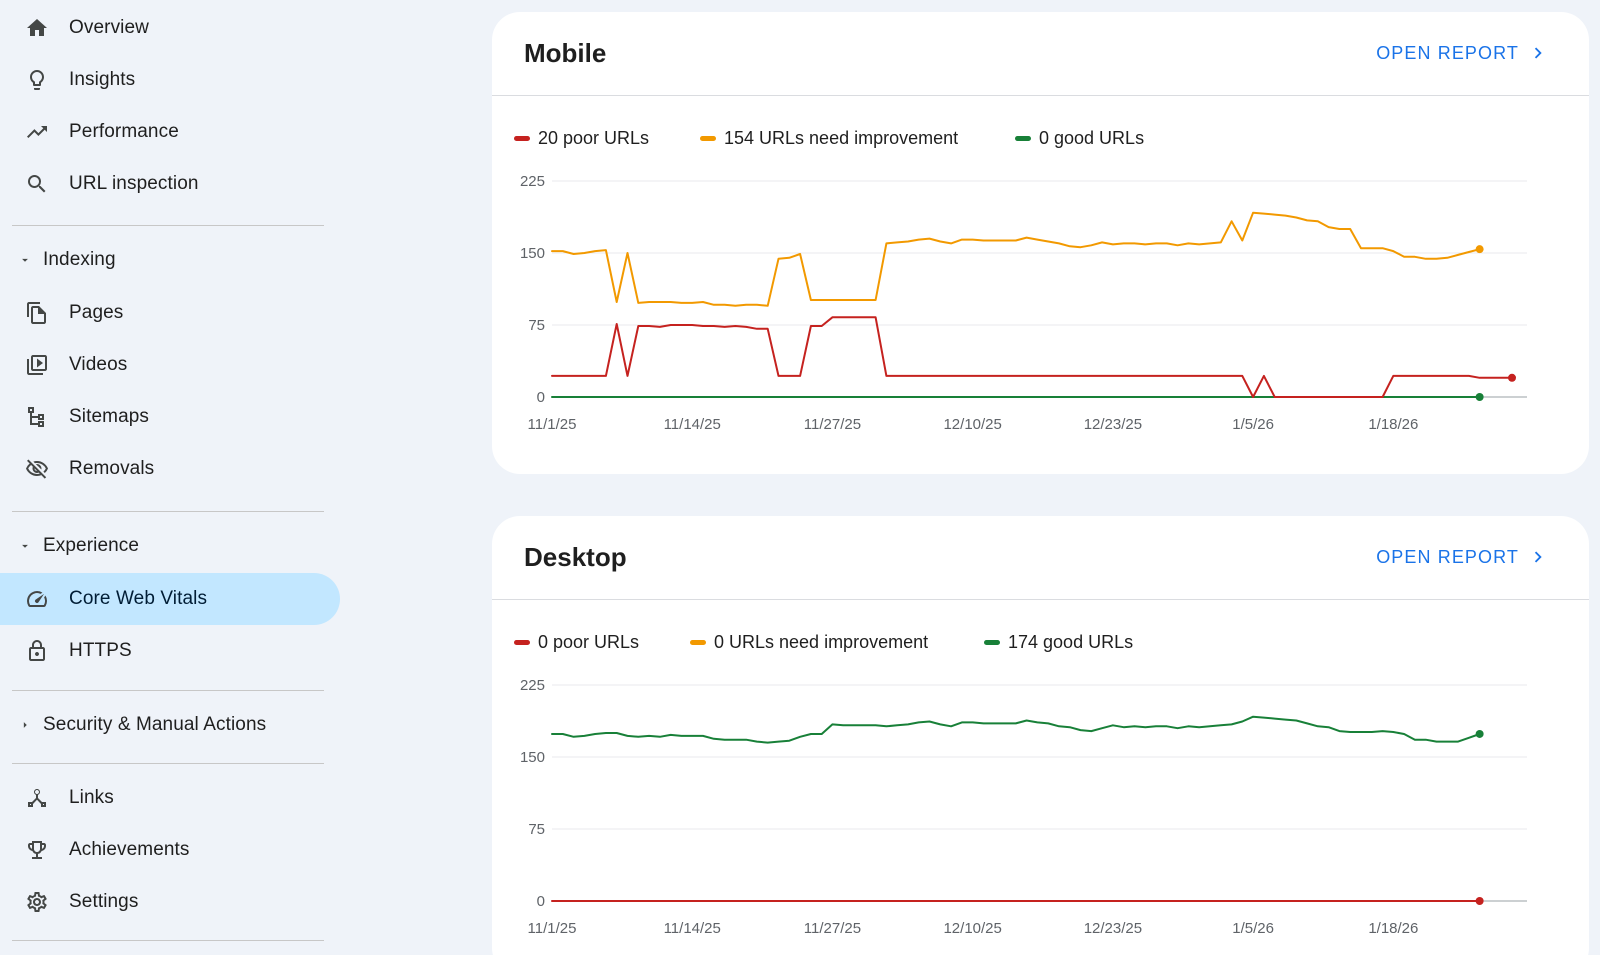 Image resolution: width=1600 pixels, height=955 pixels. I want to click on sidebar-item-overview: Overview, so click(170, 28).